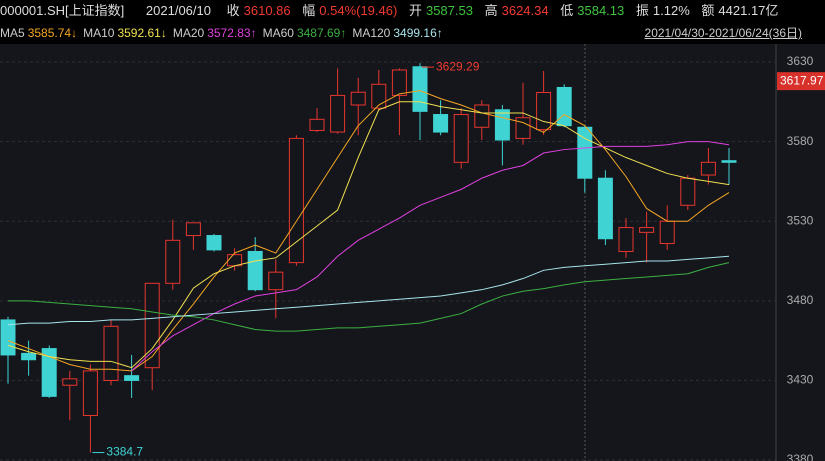 Image resolution: width=825 pixels, height=461 pixels. What do you see at coordinates (800, 220) in the screenshot?
I see `y-tick-label: 3530` at bounding box center [800, 220].